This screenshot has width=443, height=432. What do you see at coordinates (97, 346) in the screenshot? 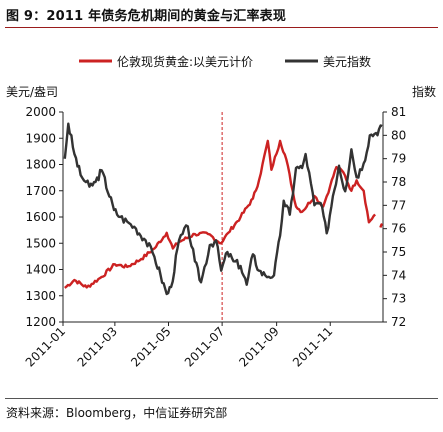
I see `x-tick-label: 2011-03` at bounding box center [97, 346].